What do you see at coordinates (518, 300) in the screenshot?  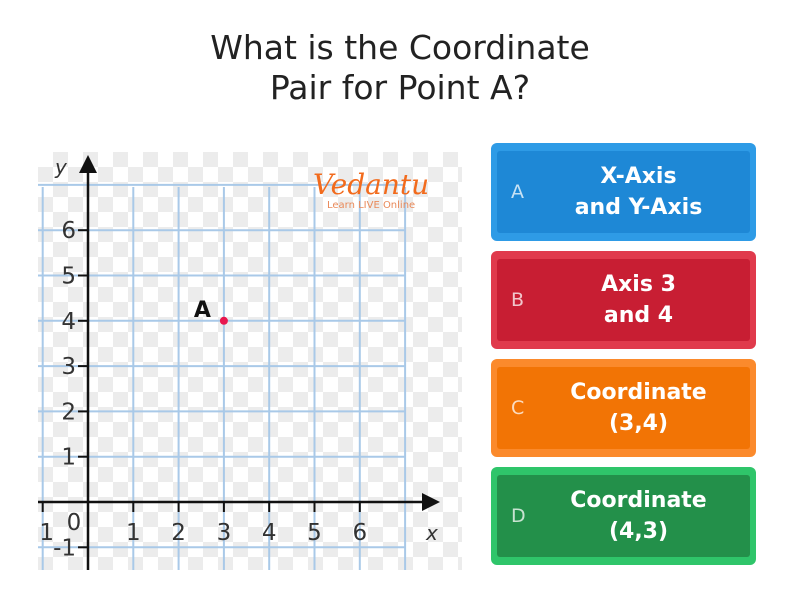 I see `answer-letter: B` at bounding box center [518, 300].